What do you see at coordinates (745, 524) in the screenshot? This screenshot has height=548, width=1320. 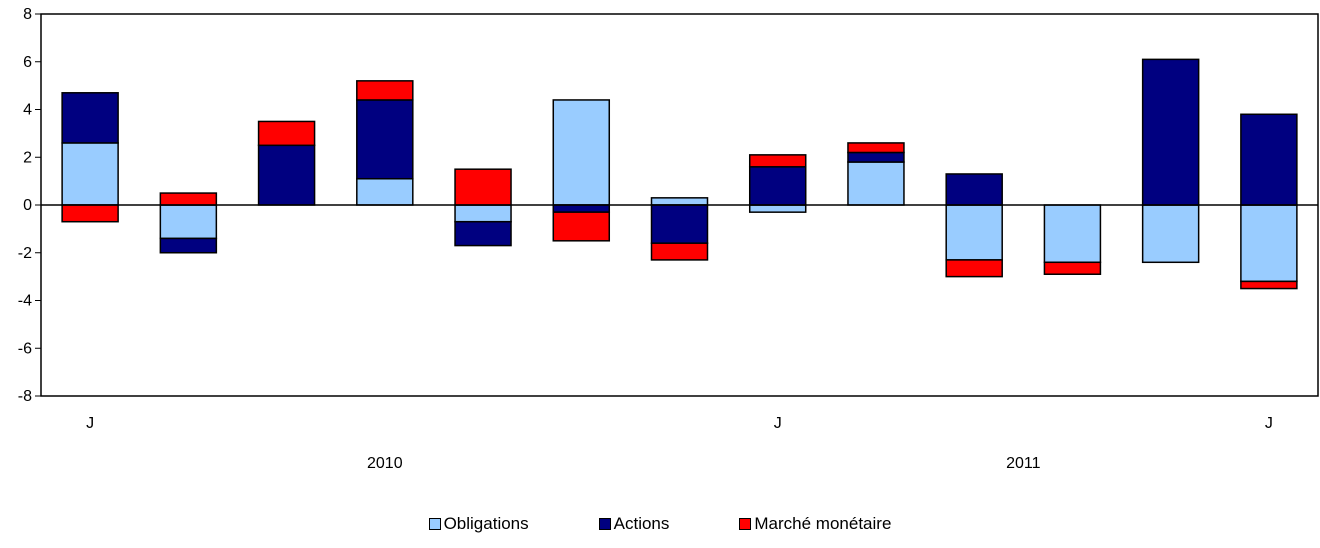 I see `legend-swatch-marche-monetaire` at bounding box center [745, 524].